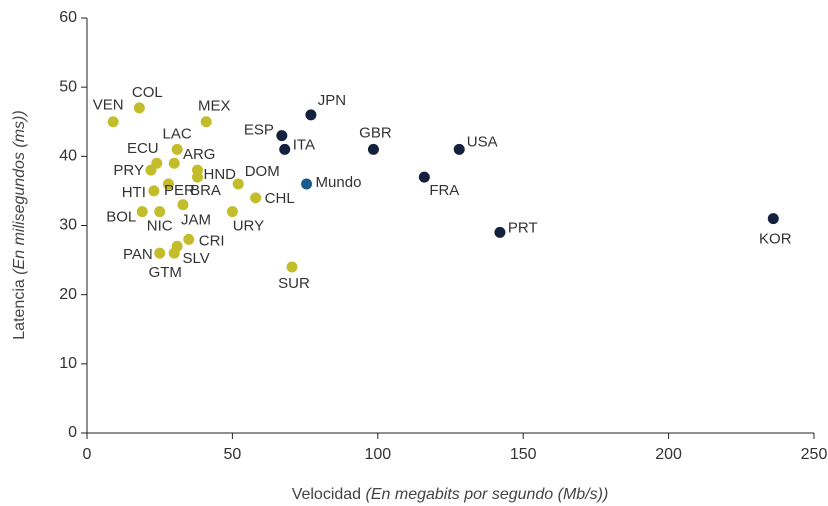  What do you see at coordinates (339, 182) in the screenshot?
I see `point-label: Mundo` at bounding box center [339, 182].